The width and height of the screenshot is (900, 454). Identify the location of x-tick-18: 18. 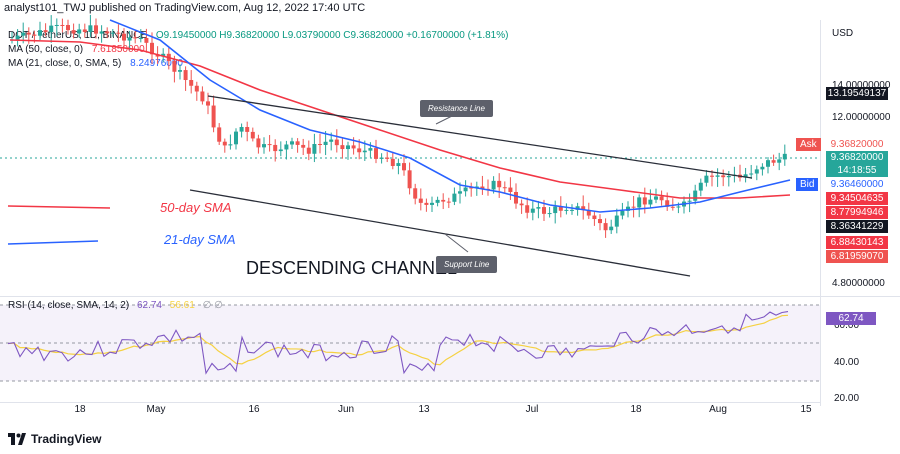
(80, 409).